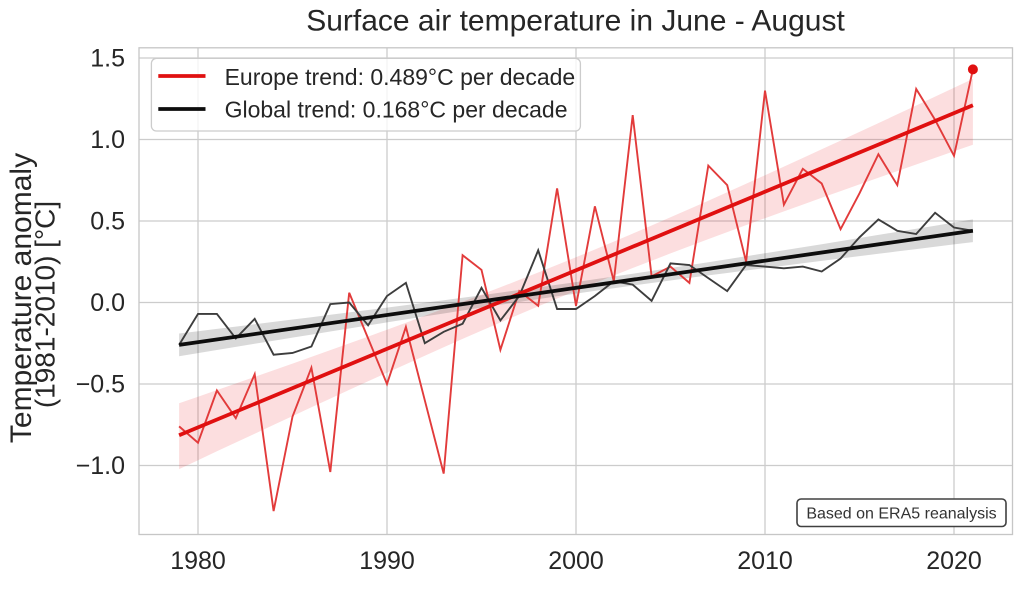 The height and width of the screenshot is (591, 1024). Describe the element at coordinates (107, 140) in the screenshot. I see `svg-text: 1.0` at that location.